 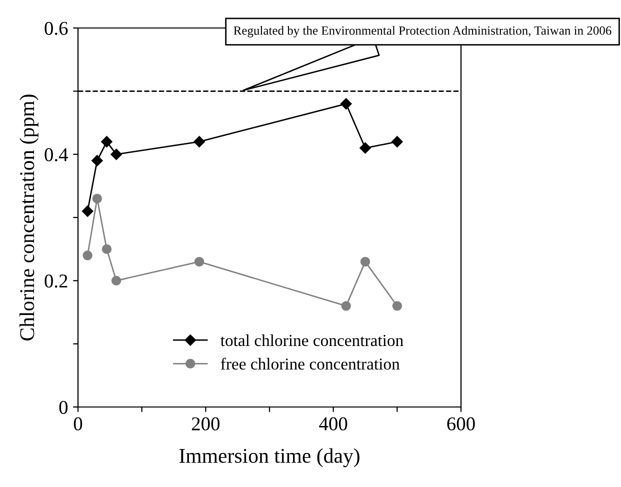 I want to click on x-tick-label: 400, so click(x=333, y=423).